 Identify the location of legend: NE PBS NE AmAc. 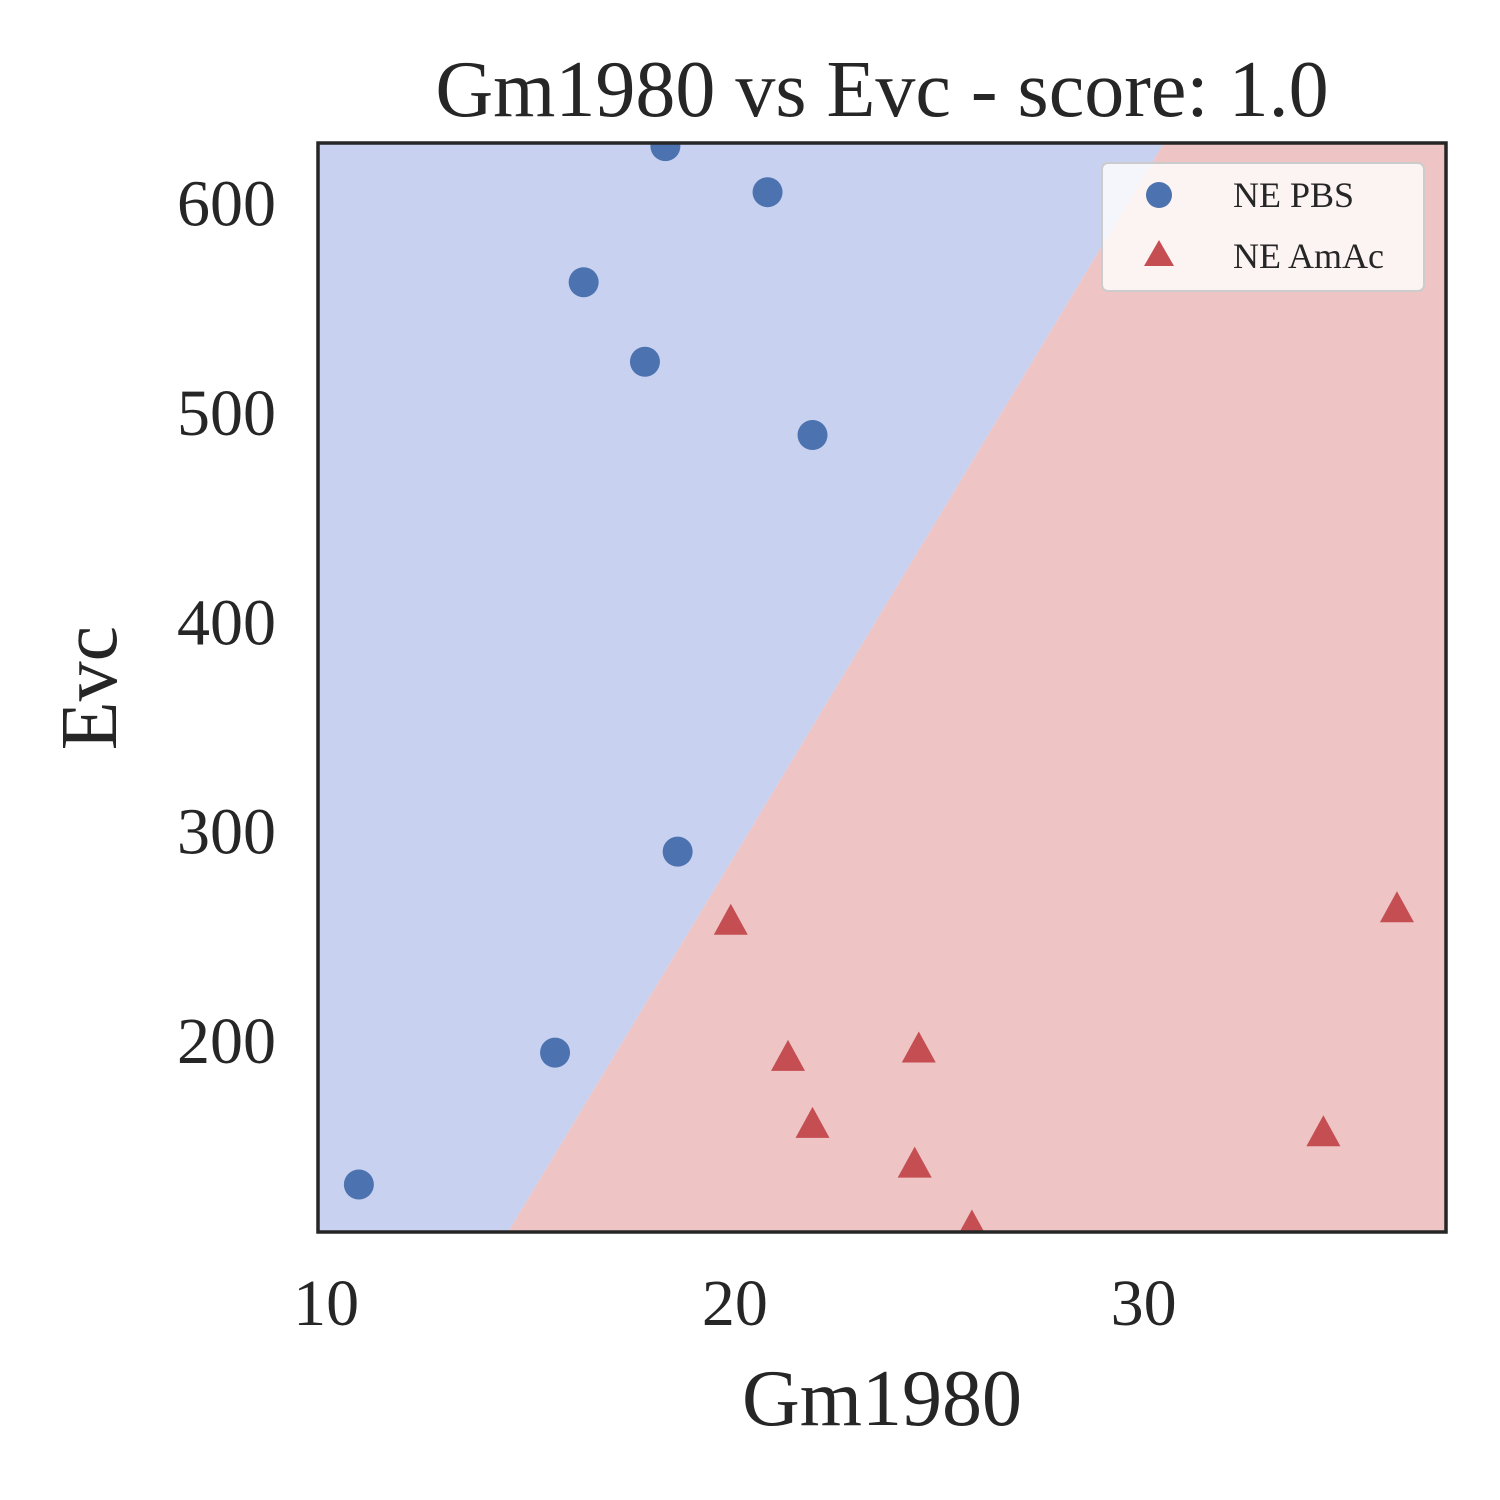
(1263, 227).